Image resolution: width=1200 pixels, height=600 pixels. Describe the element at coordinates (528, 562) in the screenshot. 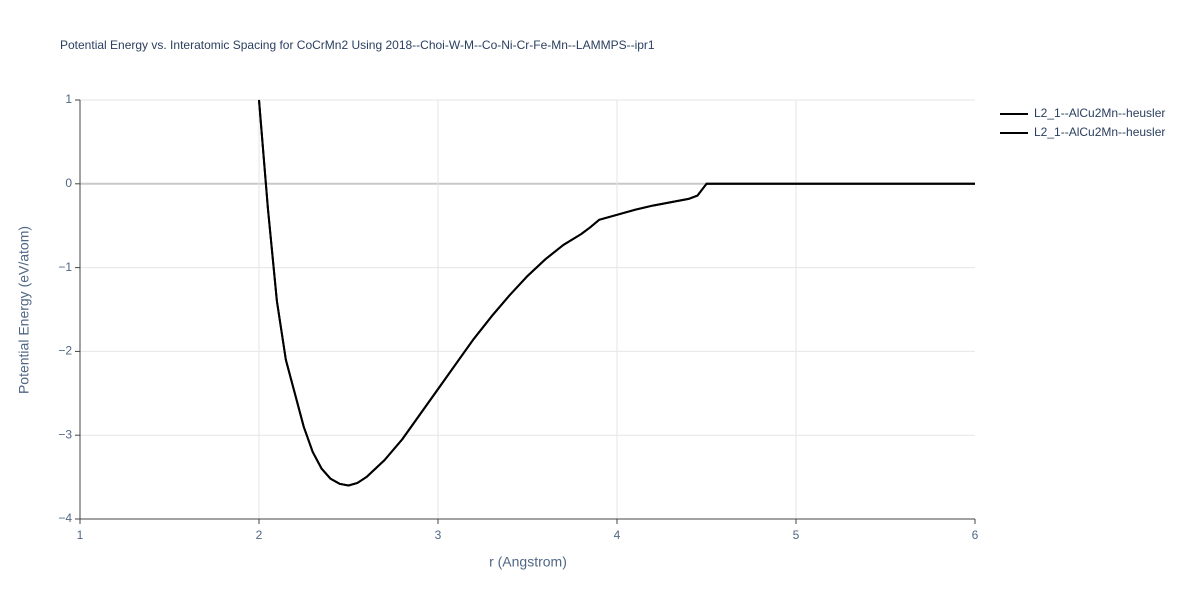

I see `x-axis-title: r (Angstrom)` at that location.